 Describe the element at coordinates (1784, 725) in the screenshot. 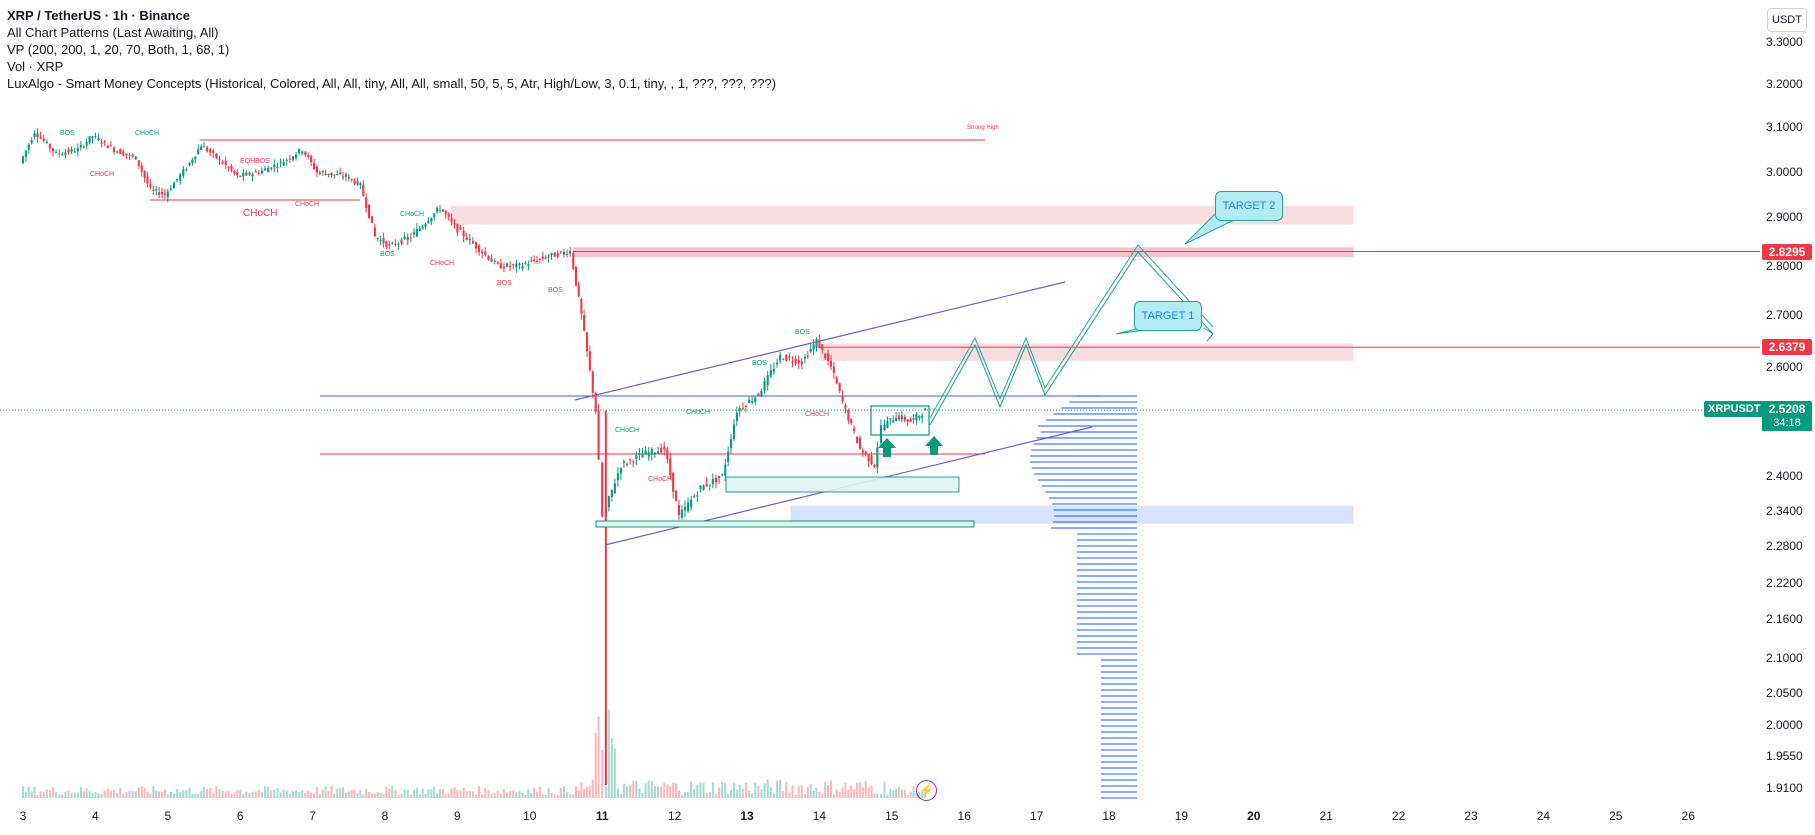

I see `y-tick-label: 2.0000` at that location.